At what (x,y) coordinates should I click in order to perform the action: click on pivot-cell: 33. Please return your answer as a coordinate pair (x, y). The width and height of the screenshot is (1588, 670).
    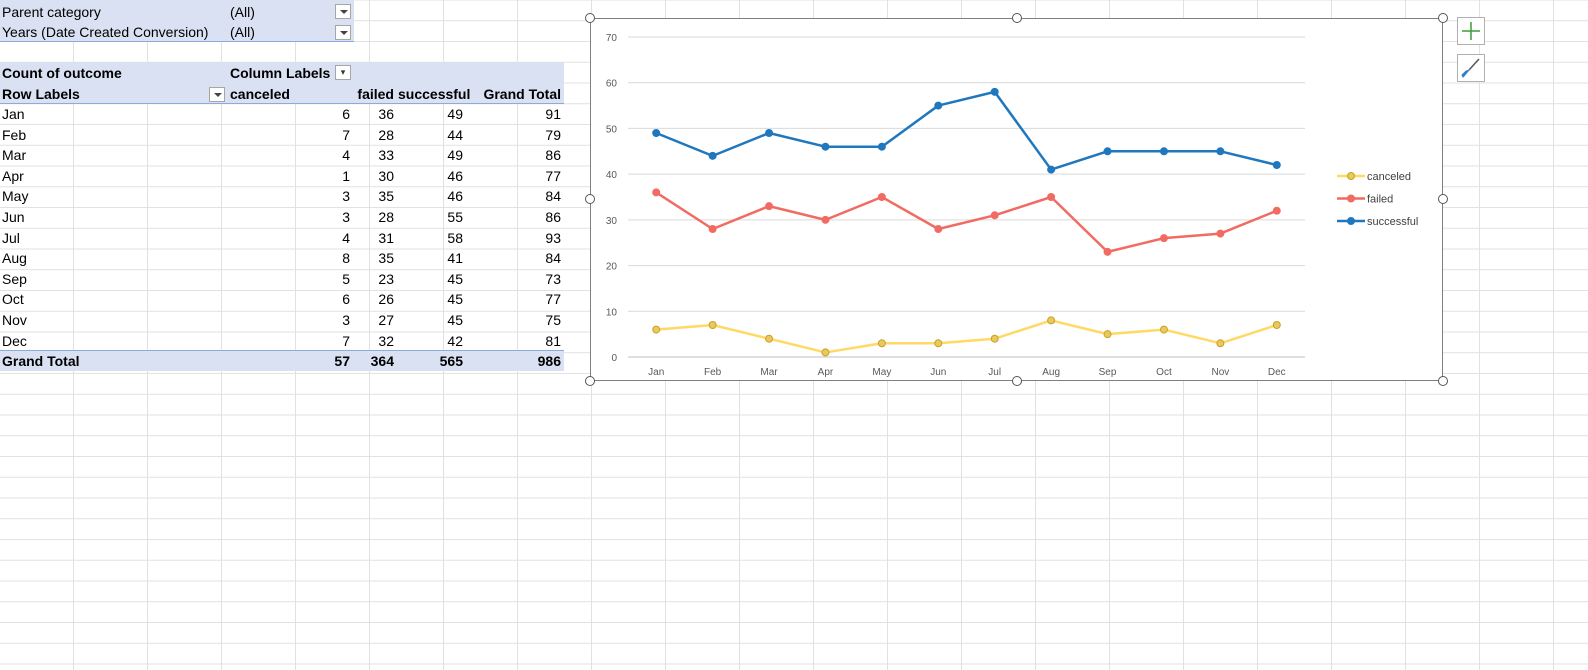
    Looking at the image, I should click on (386, 155).